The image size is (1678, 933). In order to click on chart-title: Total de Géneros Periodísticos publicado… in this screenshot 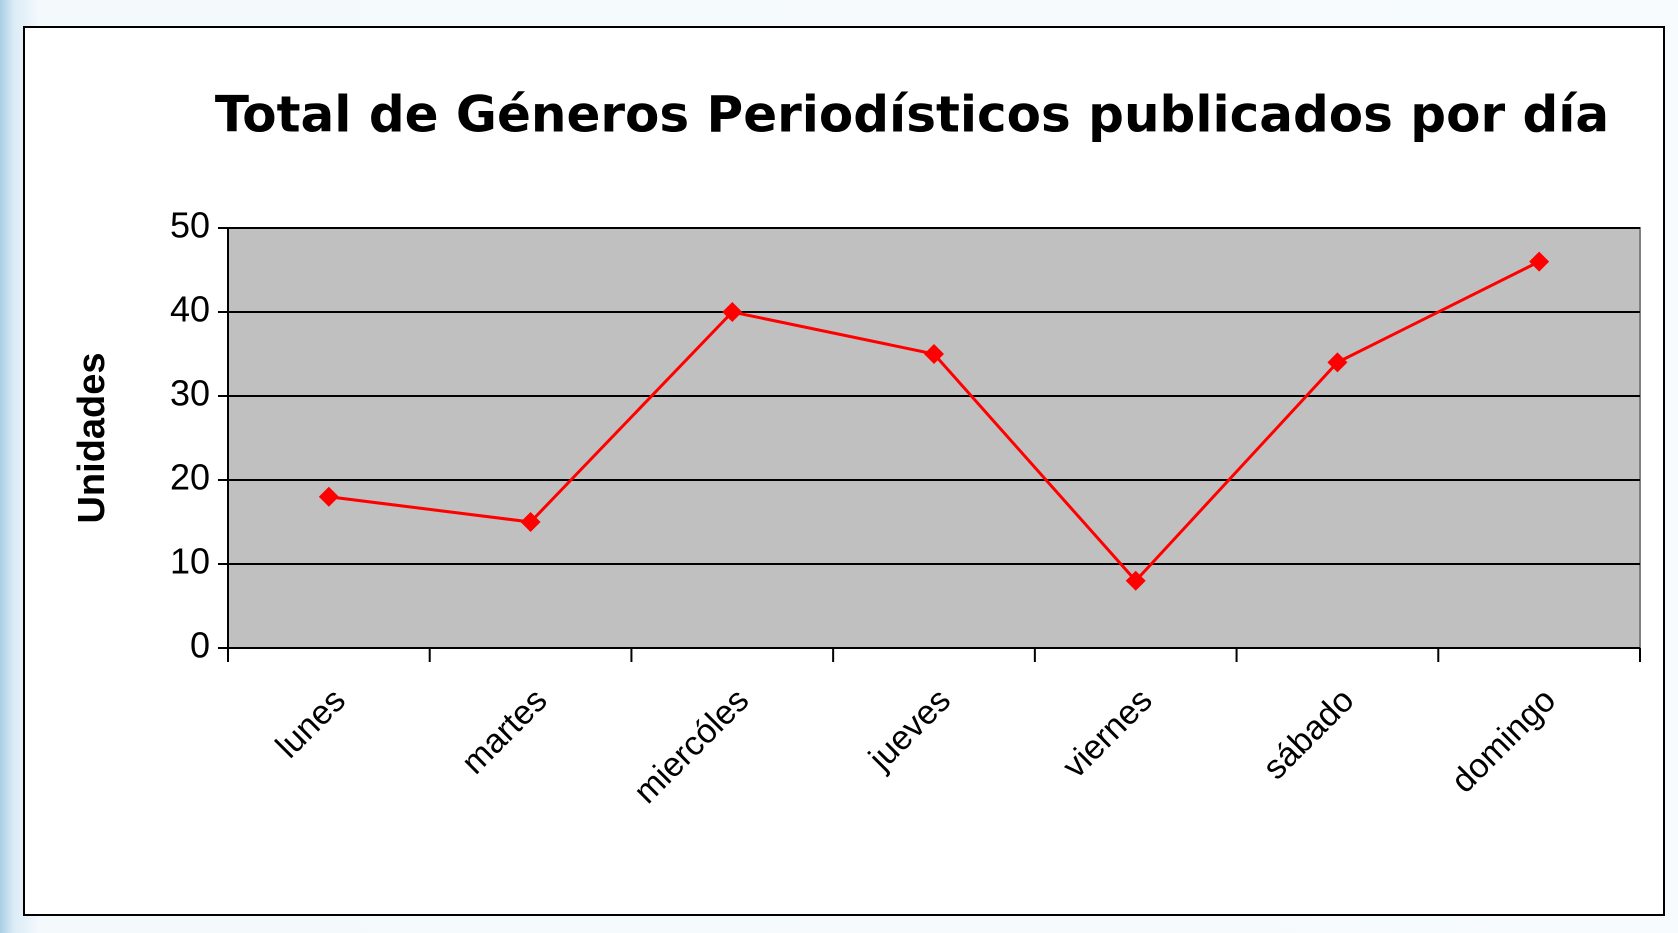, I will do `click(912, 115)`.